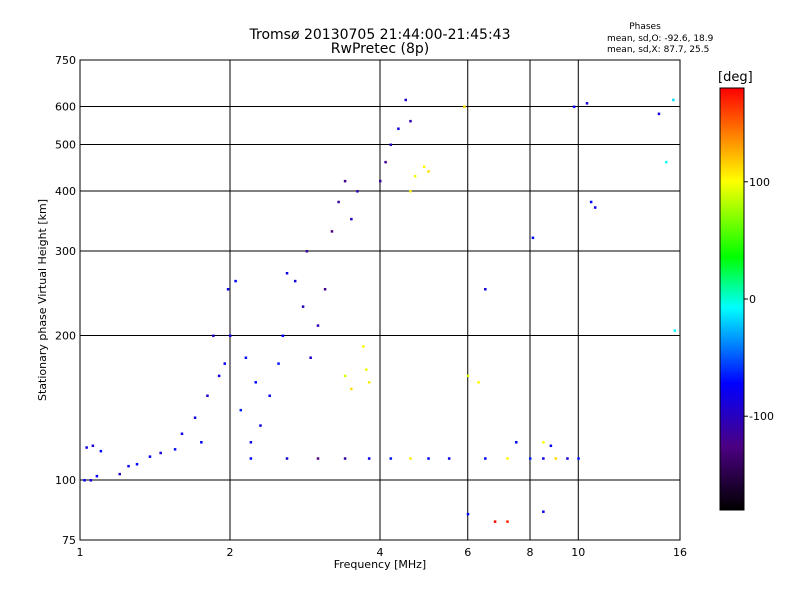  What do you see at coordinates (65, 251) in the screenshot?
I see `y-tick-label: 300` at bounding box center [65, 251].